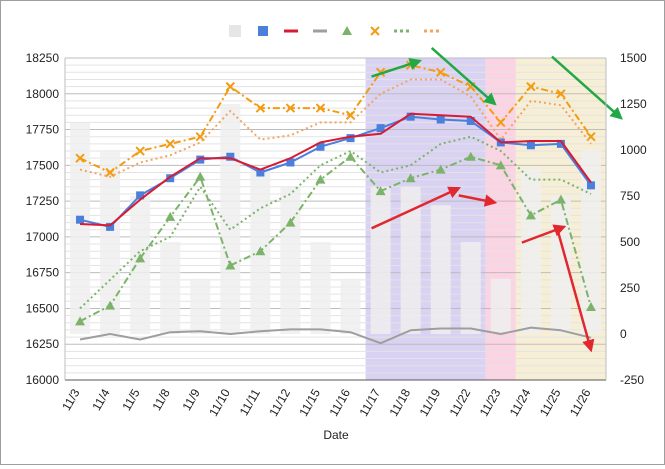 Image resolution: width=665 pixels, height=469 pixels. Describe the element at coordinates (630, 242) in the screenshot. I see `y-right-tick-label: 500` at that location.